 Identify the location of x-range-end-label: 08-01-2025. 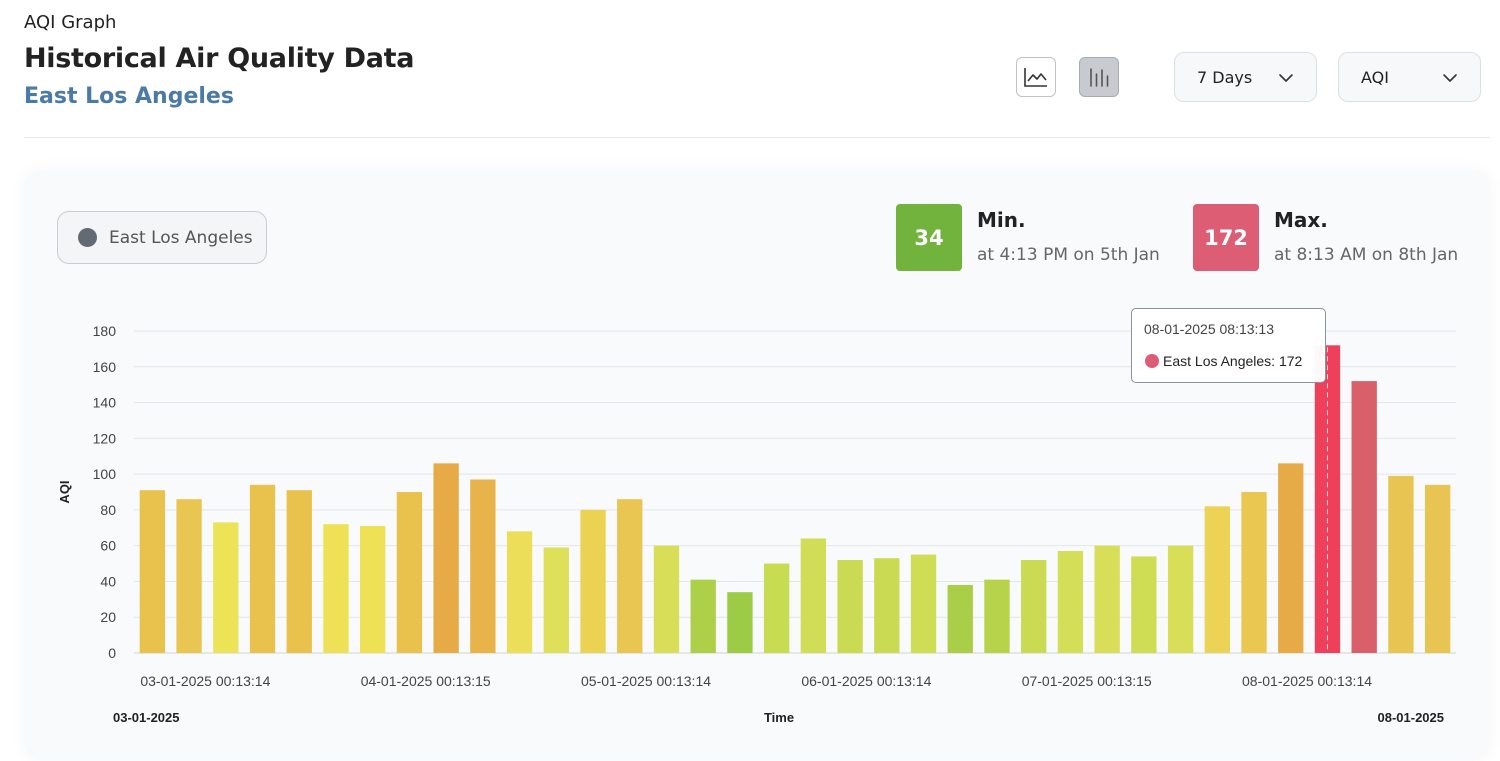
(1411, 717).